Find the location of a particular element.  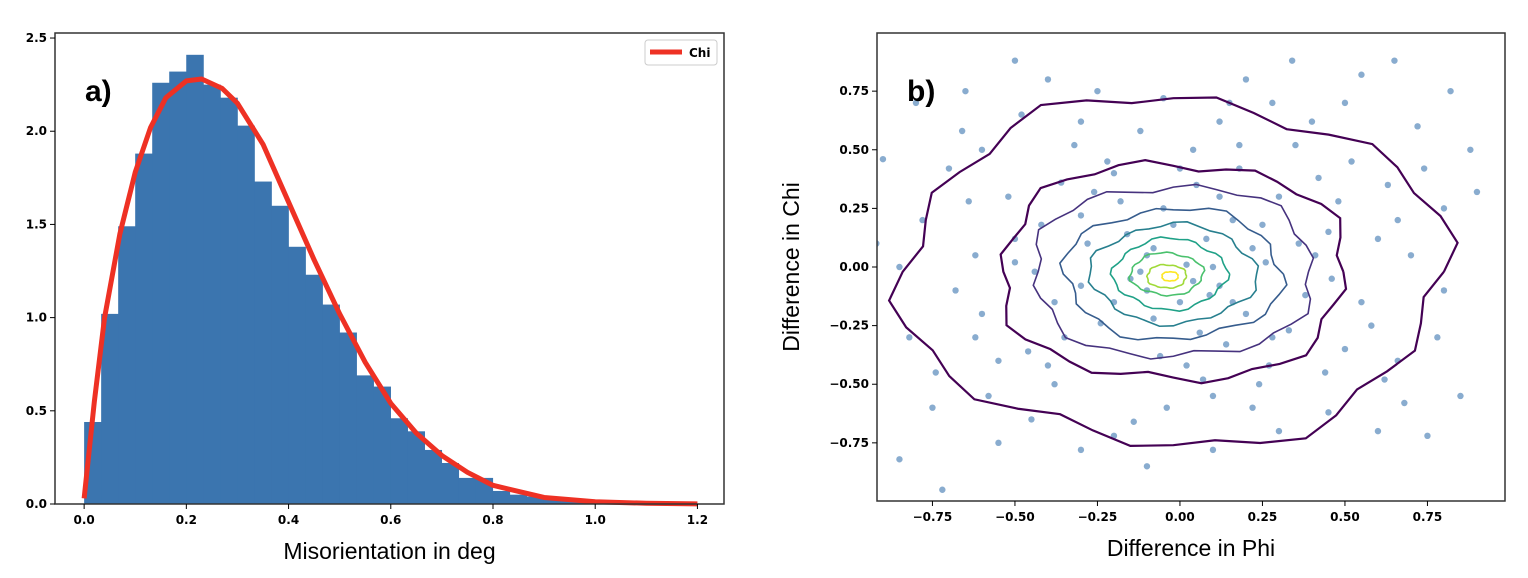

x-tick-label: 1.2 is located at coordinates (697, 520).